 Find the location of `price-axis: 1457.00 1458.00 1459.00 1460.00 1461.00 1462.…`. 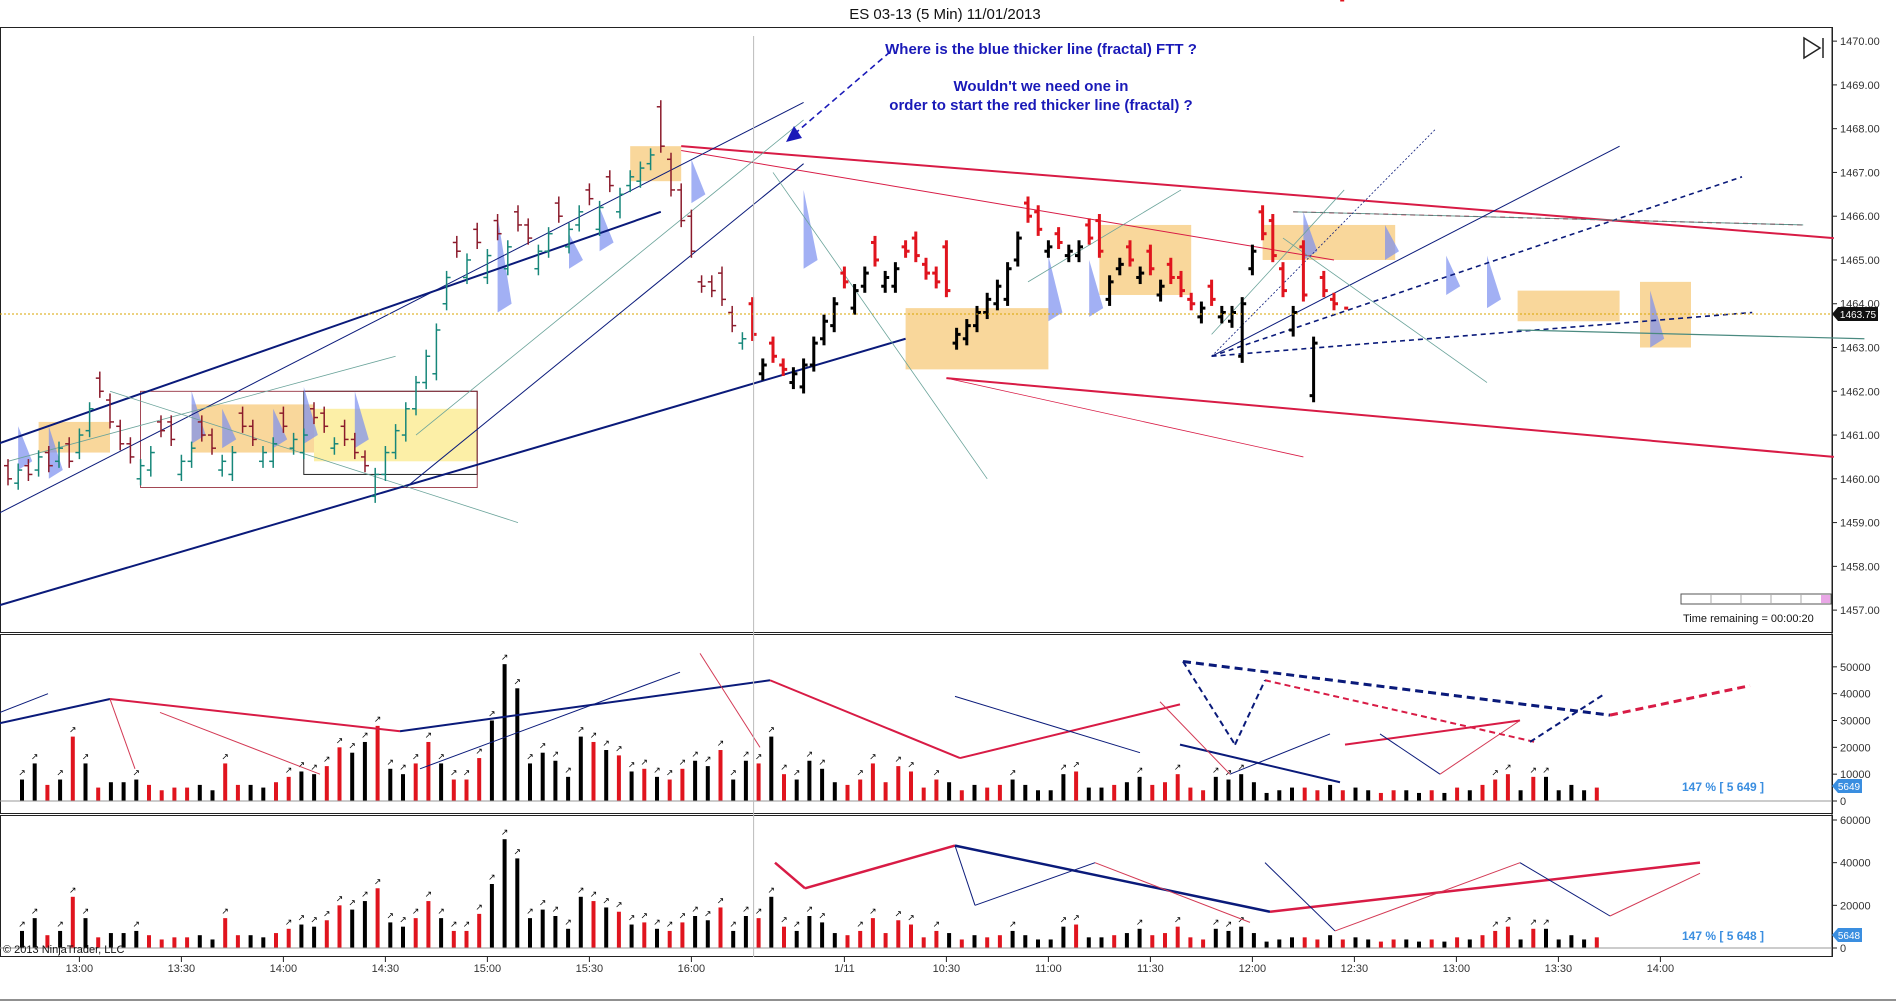

price-axis: 1457.00 1458.00 1459.00 1460.00 1461.00 1462.… is located at coordinates (1856, 326).